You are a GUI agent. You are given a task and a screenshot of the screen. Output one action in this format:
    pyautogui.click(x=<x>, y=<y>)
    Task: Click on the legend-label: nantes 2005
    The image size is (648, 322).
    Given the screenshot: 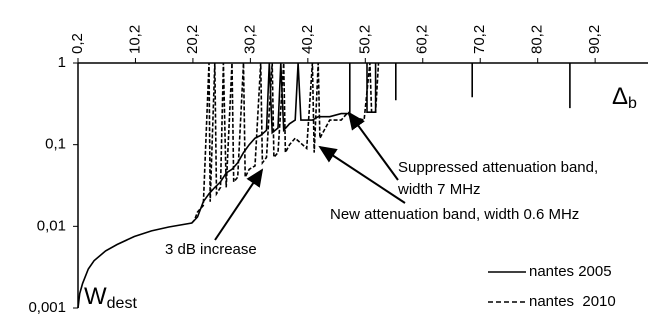 What is the action you would take?
    pyautogui.click(x=570, y=271)
    